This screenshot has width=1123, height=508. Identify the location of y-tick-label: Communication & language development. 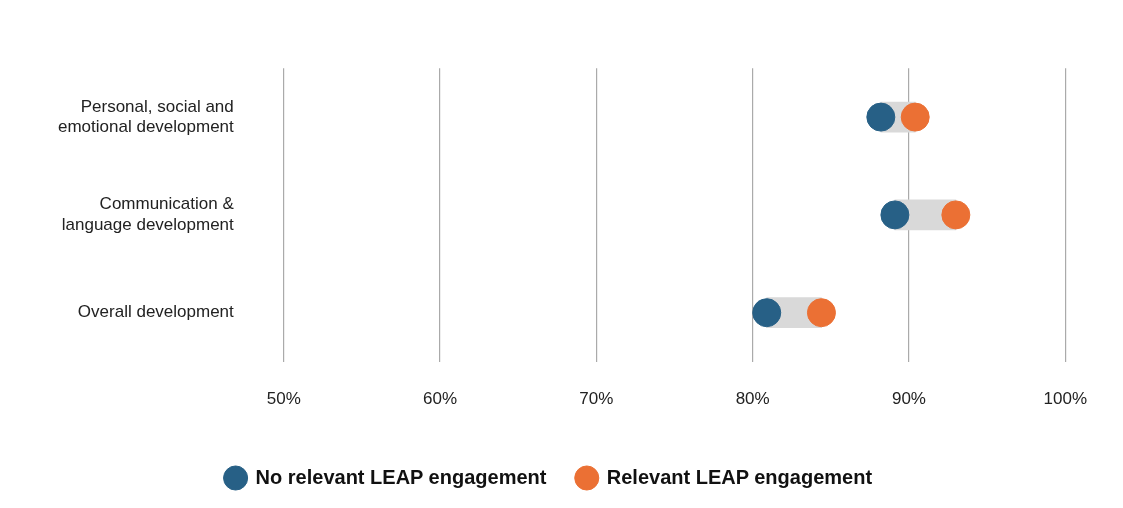
(148, 214).